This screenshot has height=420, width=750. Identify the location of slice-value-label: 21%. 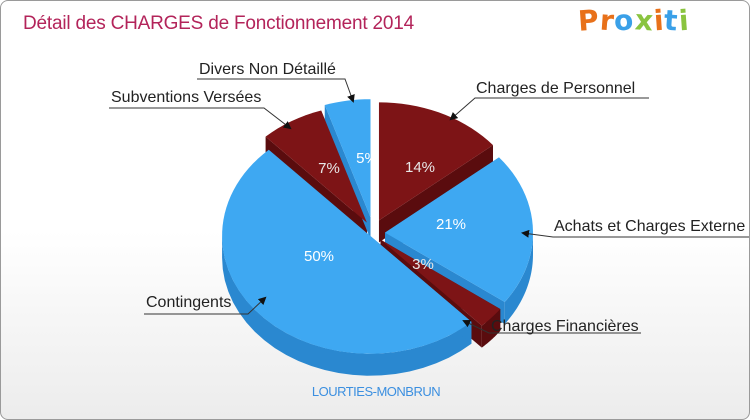
(451, 224).